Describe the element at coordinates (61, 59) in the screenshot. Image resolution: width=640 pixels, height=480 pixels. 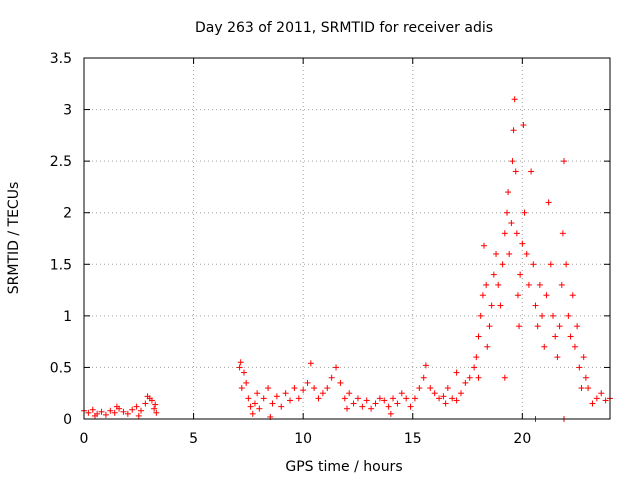
I see `y-tick-label: 3.5` at that location.